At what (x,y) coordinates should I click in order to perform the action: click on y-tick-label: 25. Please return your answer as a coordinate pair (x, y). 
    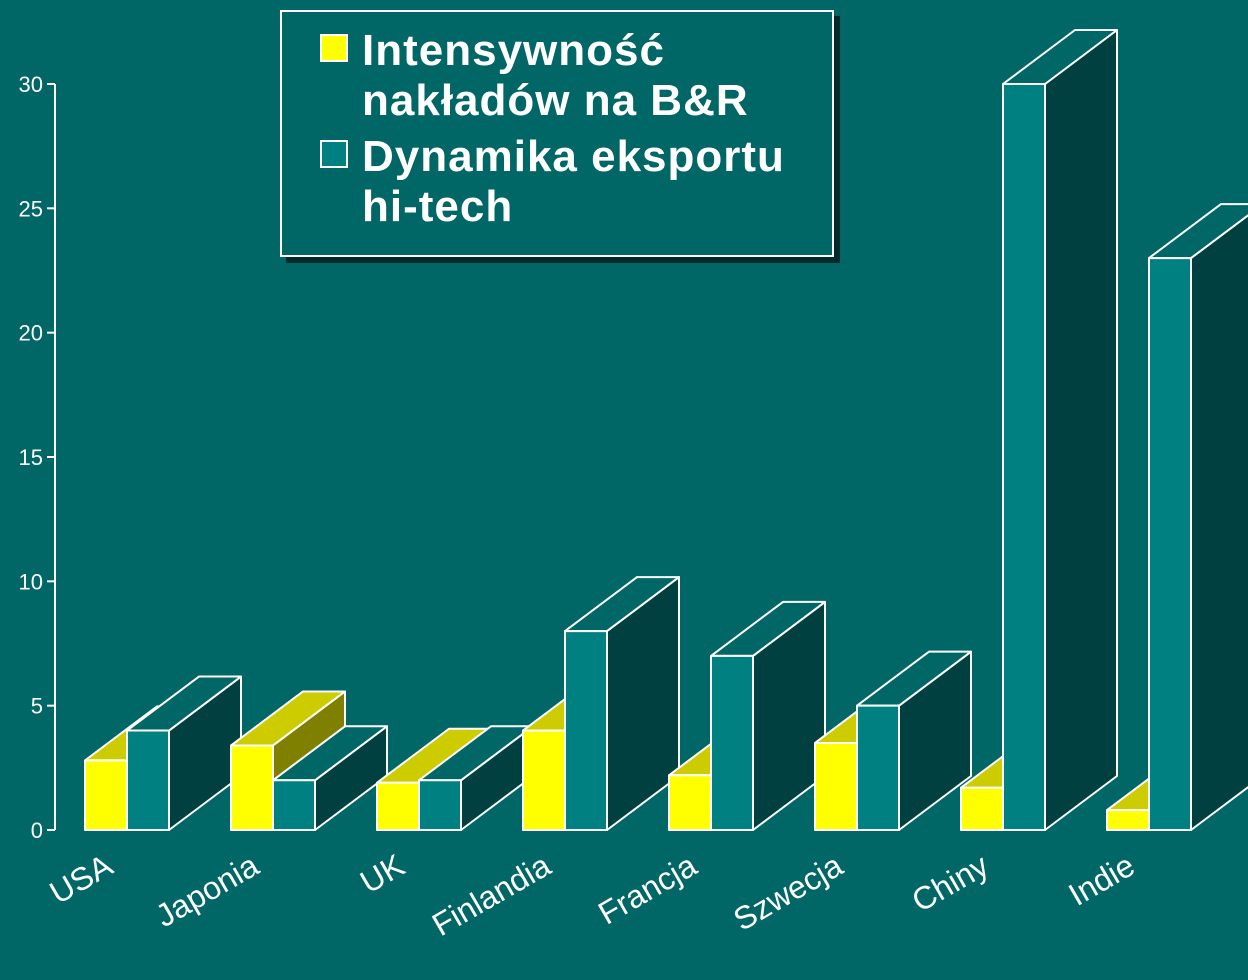
    Looking at the image, I should click on (31, 208).